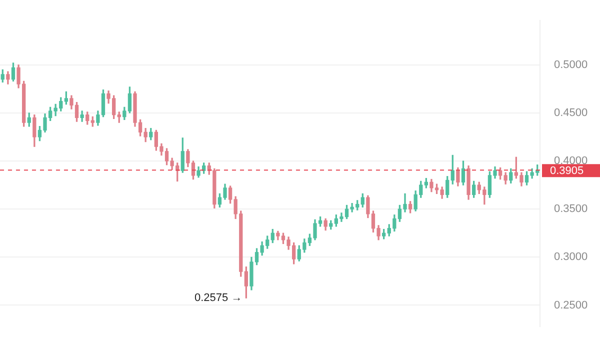 This screenshot has width=600, height=347. Describe the element at coordinates (571, 112) in the screenshot. I see `y-tick-label: 0.4500` at that location.